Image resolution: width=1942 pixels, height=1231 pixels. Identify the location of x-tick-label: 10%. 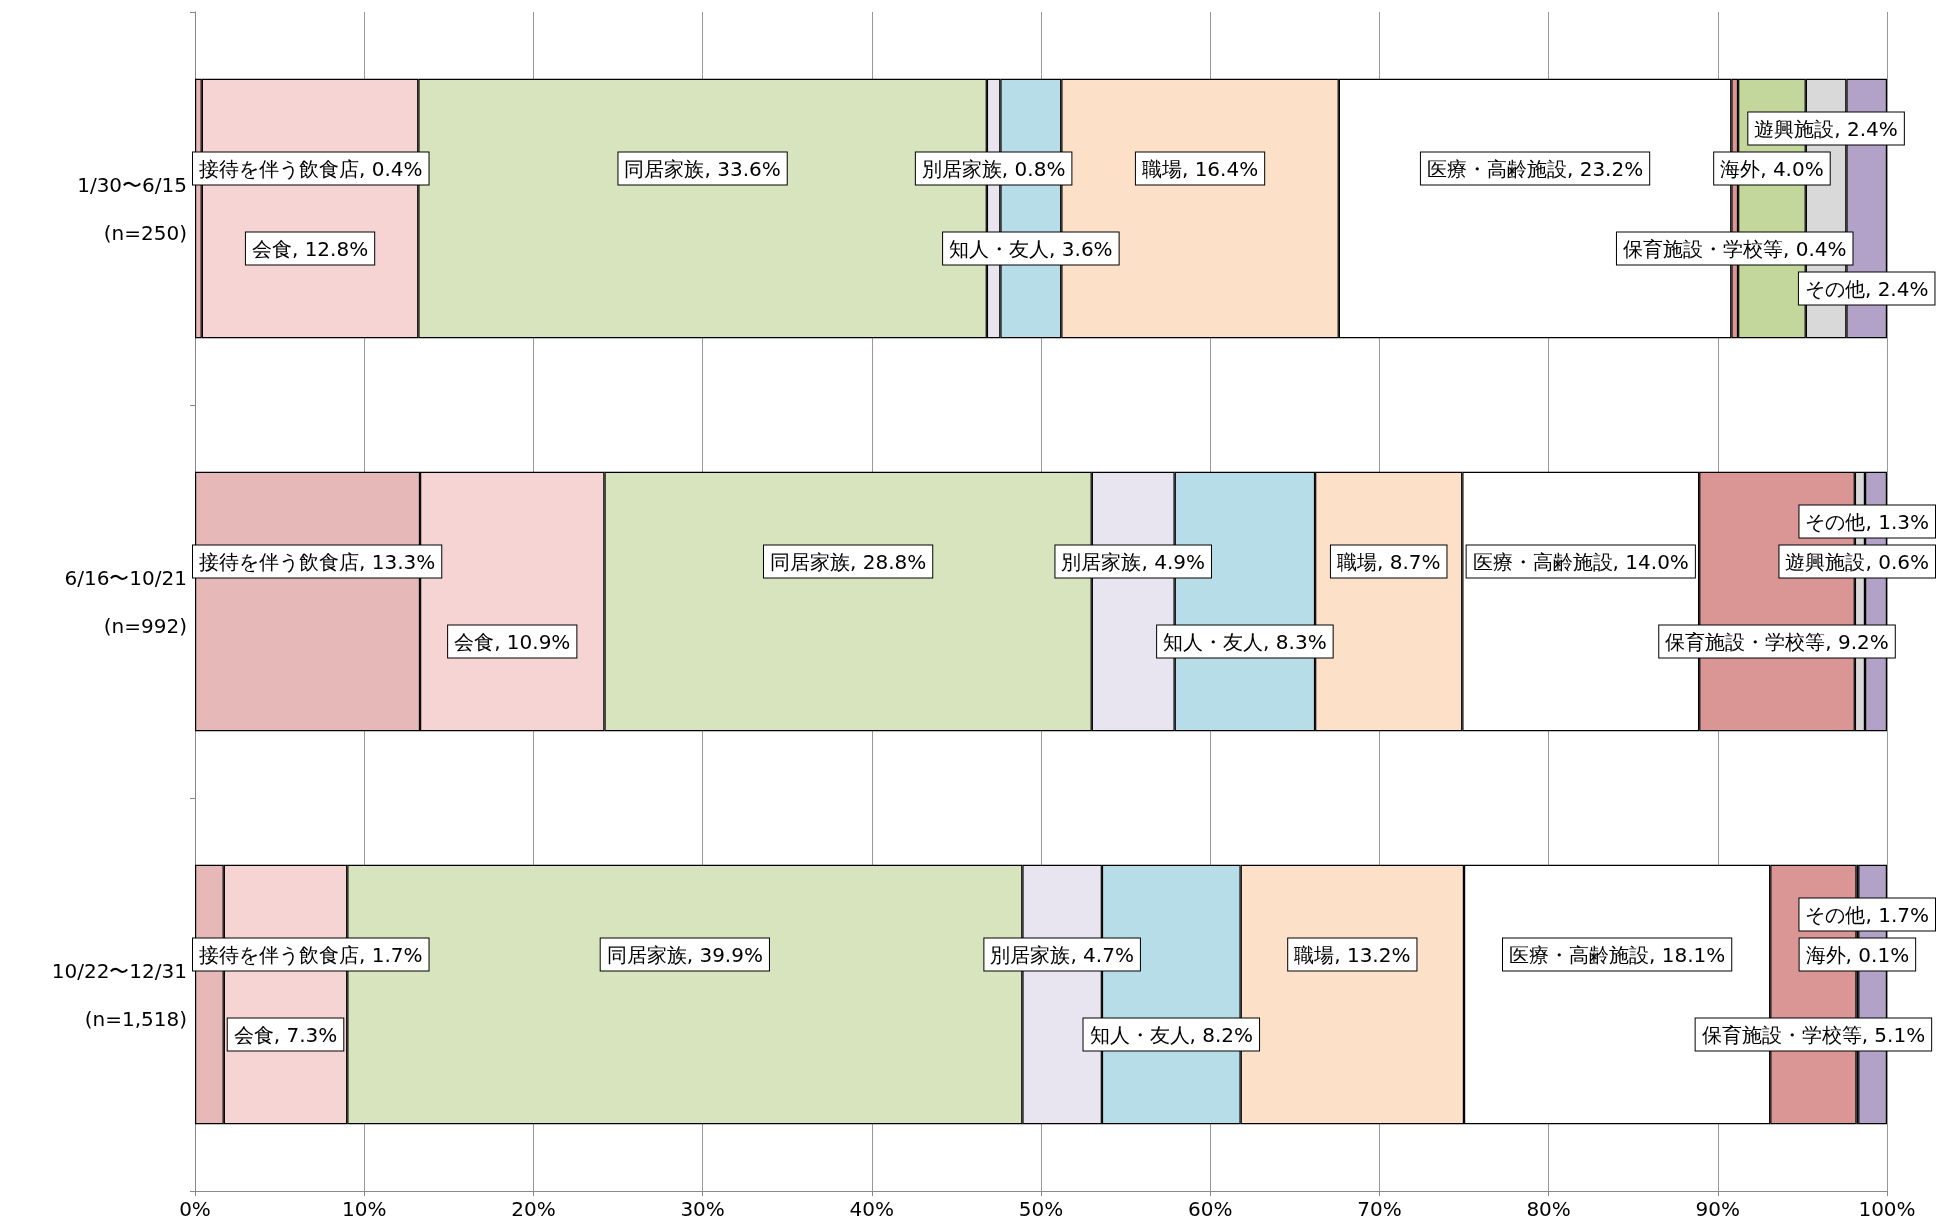
(364, 1209).